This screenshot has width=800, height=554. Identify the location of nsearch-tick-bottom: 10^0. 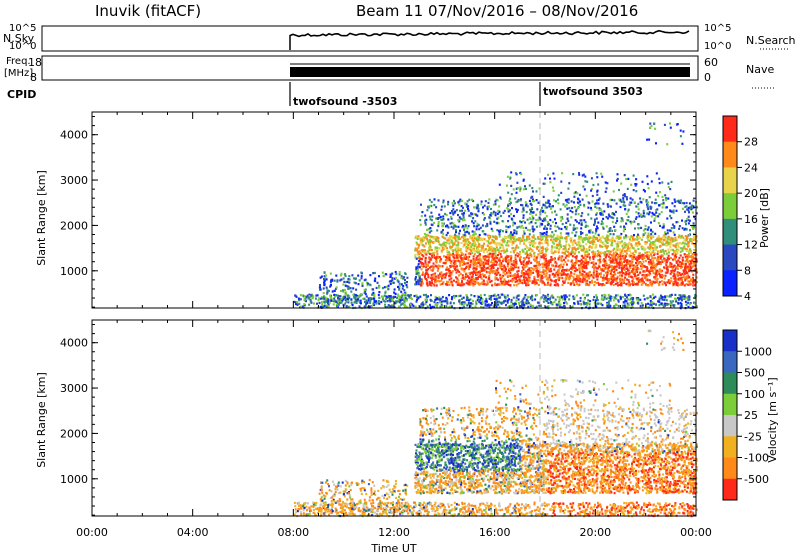
(717, 46).